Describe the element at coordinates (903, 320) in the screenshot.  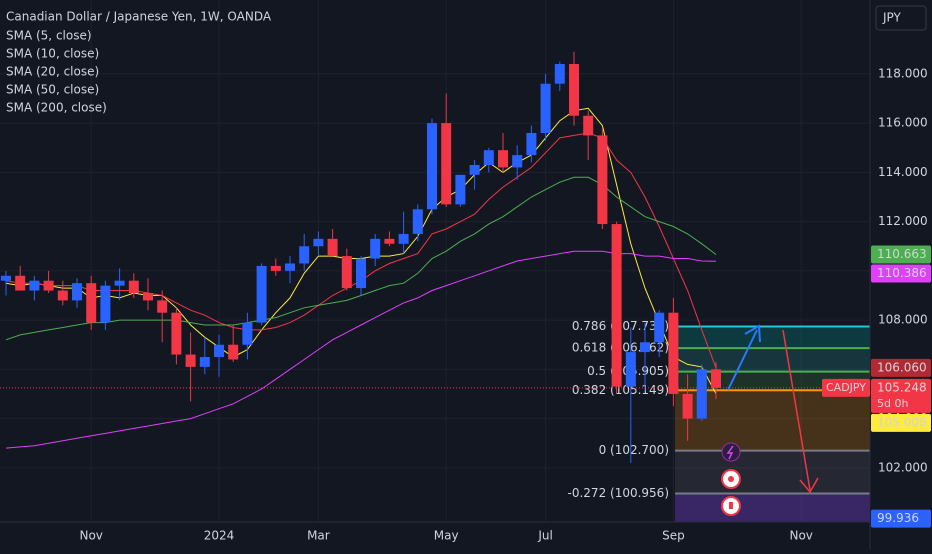
I see `y-tick-label: 108.000` at that location.